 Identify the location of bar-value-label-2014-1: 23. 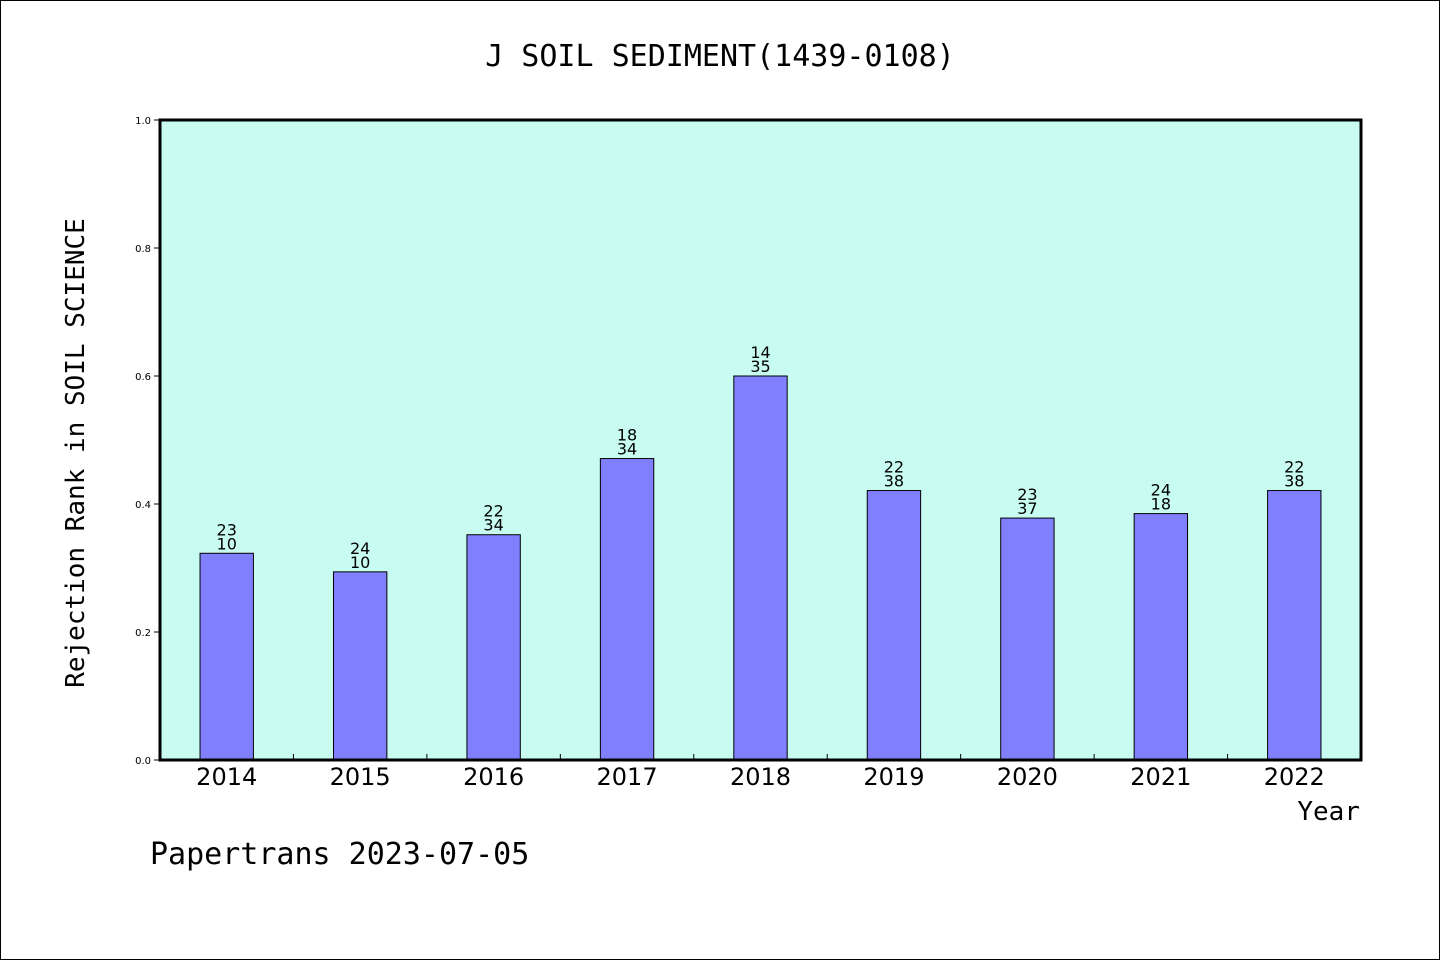
(227, 529).